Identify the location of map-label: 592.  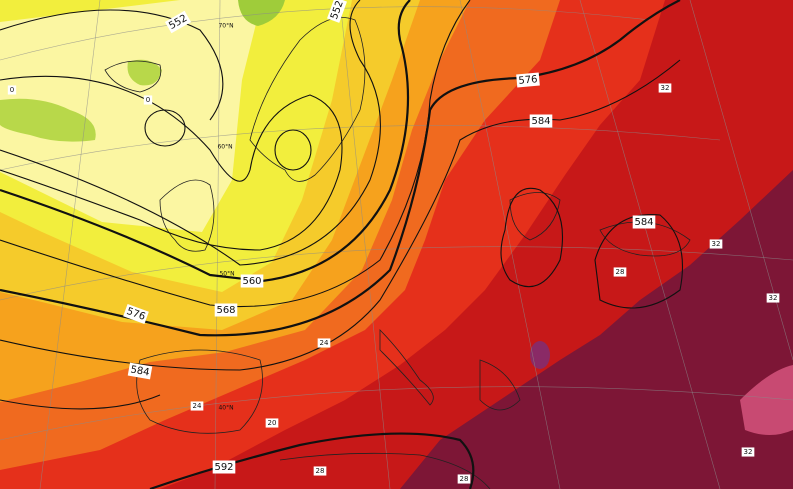
(224, 467).